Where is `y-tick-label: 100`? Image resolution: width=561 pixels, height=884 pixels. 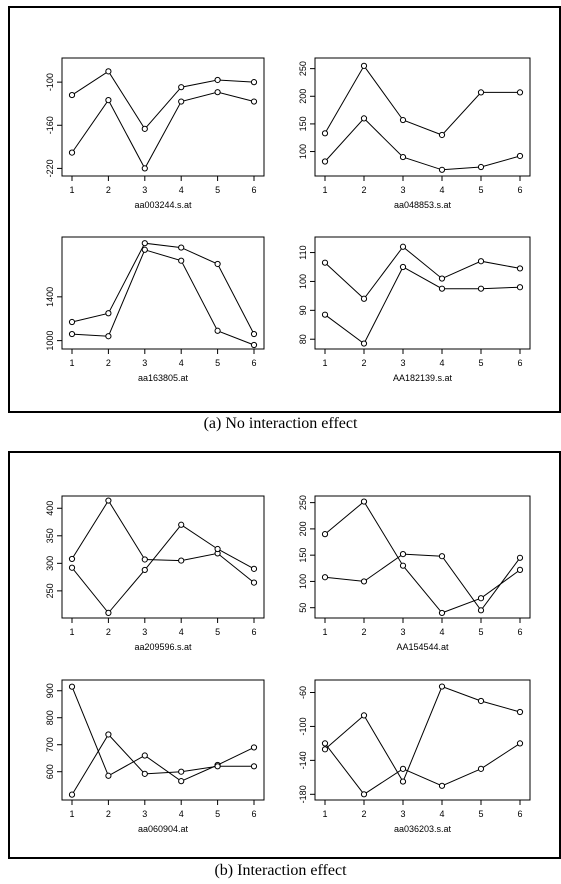 y-tick-label: 100 is located at coordinates (303, 281).